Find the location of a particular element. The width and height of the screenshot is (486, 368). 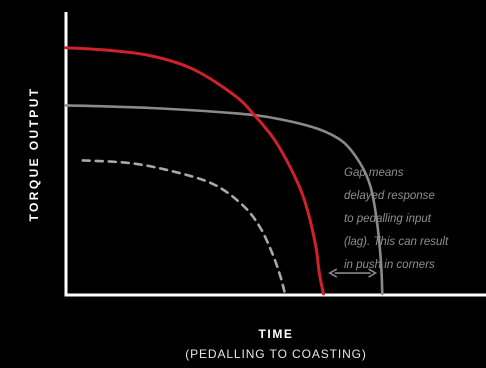

x-axis-subtitle: (PEDALLING TO COASTING) is located at coordinates (276, 354).